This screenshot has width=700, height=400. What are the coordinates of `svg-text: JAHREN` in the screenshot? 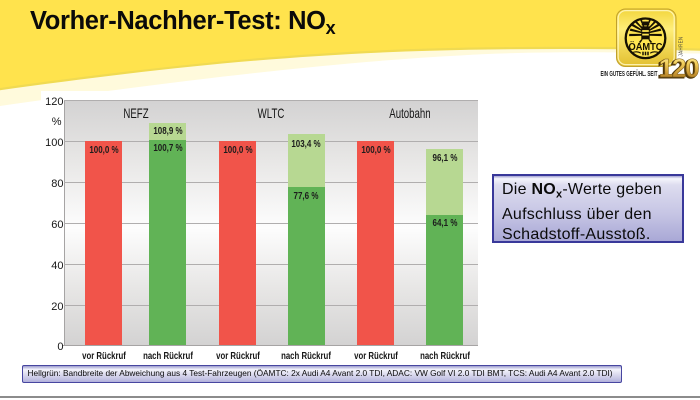 It's located at (682, 47).